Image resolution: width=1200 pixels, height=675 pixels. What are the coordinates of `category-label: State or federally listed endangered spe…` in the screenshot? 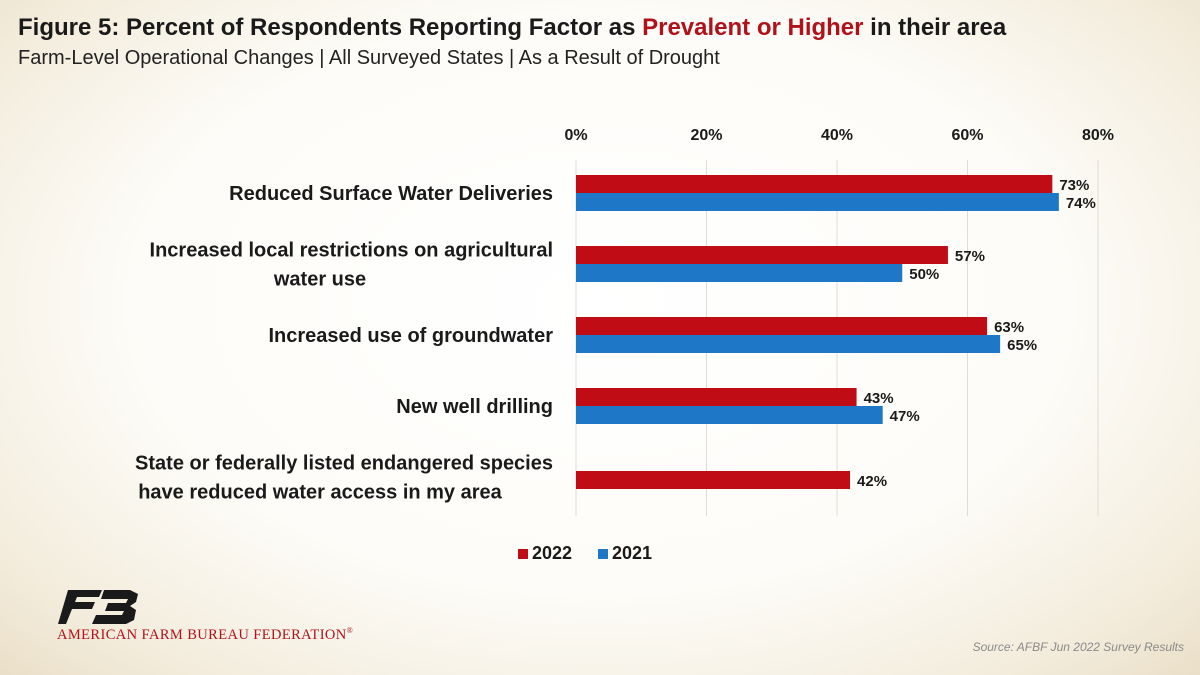 It's located at (344, 464).